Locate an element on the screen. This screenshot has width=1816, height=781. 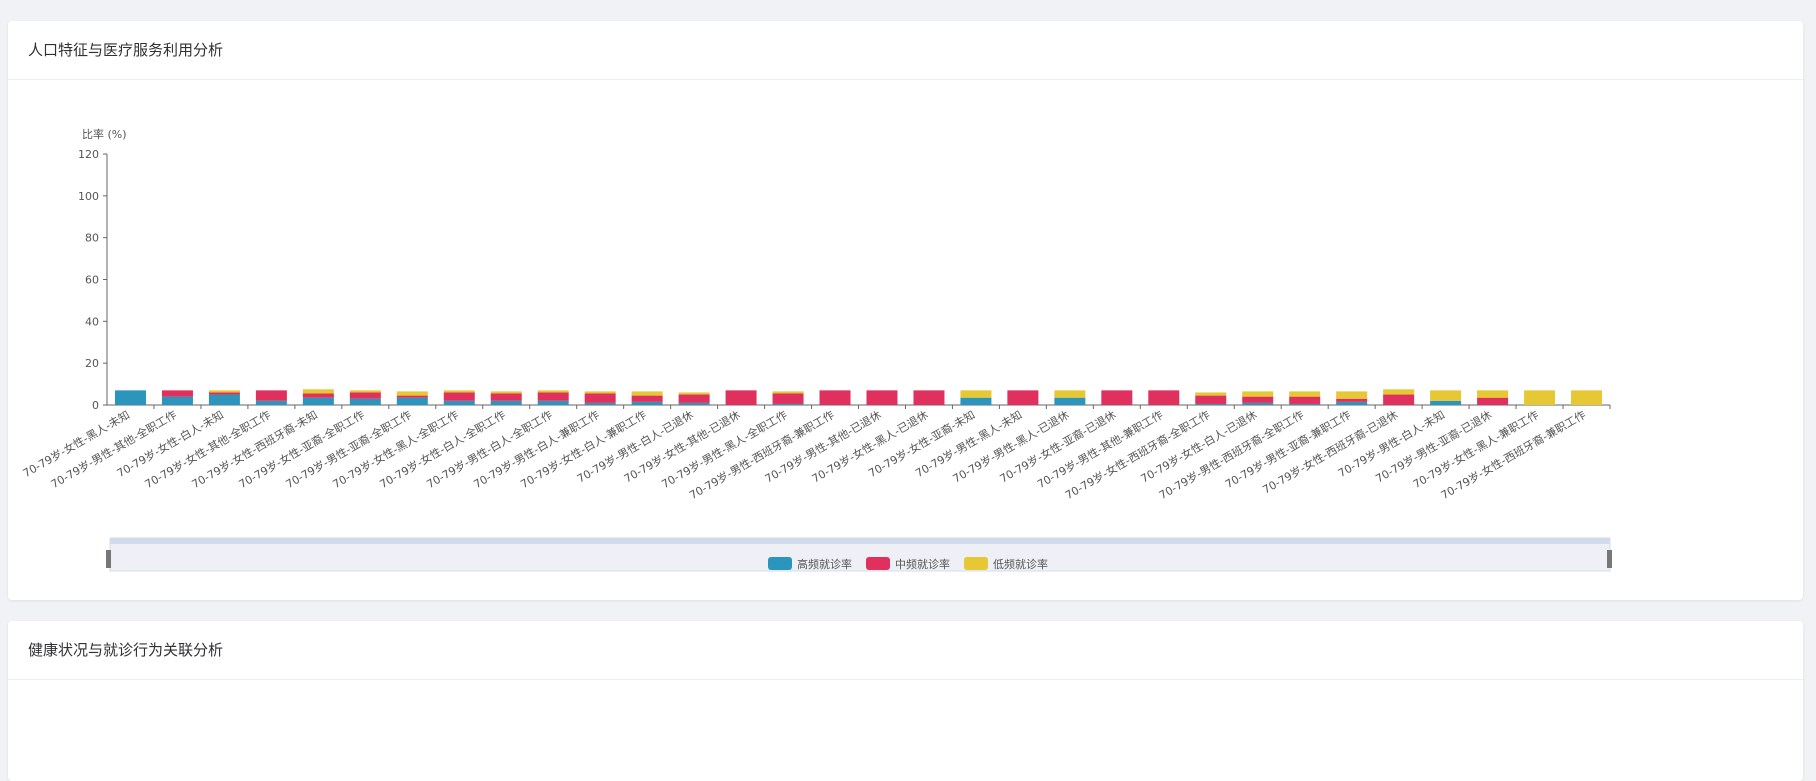
y-axis-label: 比率 (%) is located at coordinates (104, 134).